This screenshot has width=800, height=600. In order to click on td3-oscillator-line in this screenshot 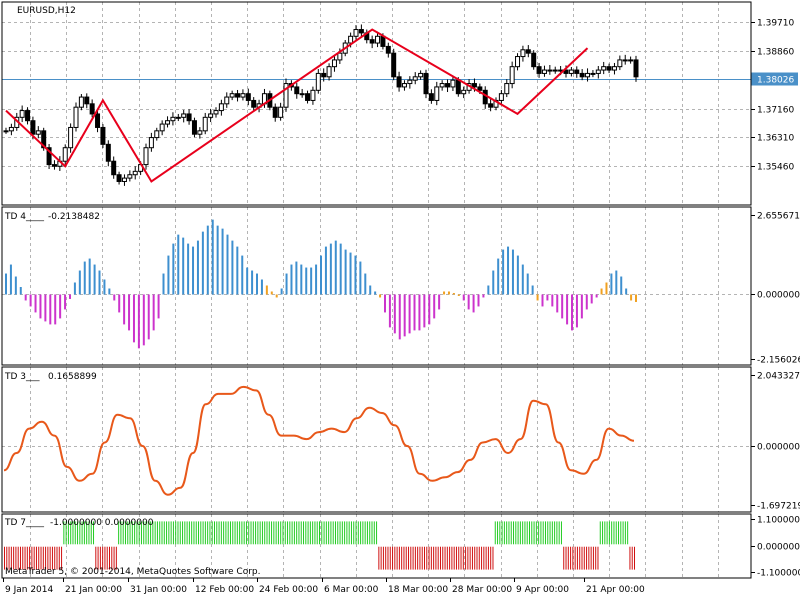, I will do `click(319, 440)`.